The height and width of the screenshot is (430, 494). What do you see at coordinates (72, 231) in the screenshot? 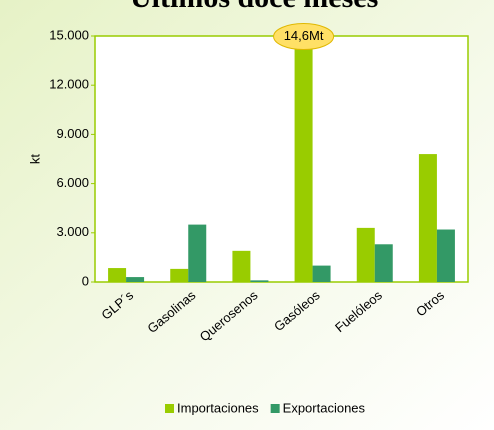
I see `y-tick-label: 3.000` at bounding box center [72, 231].